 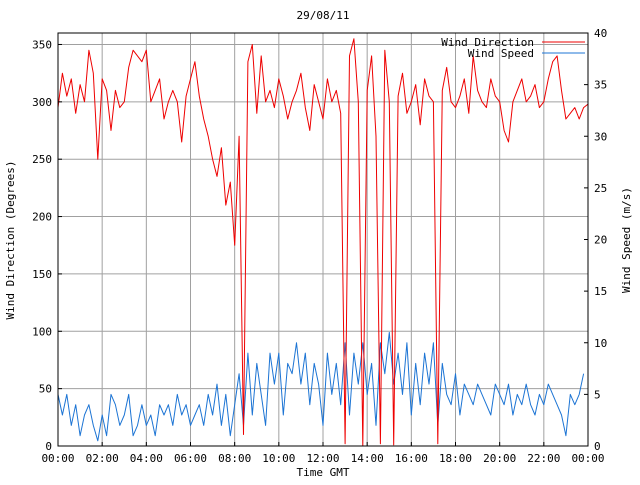 I want to click on y-axis-label: Wind Direction (Degrees), so click(x=10, y=240).